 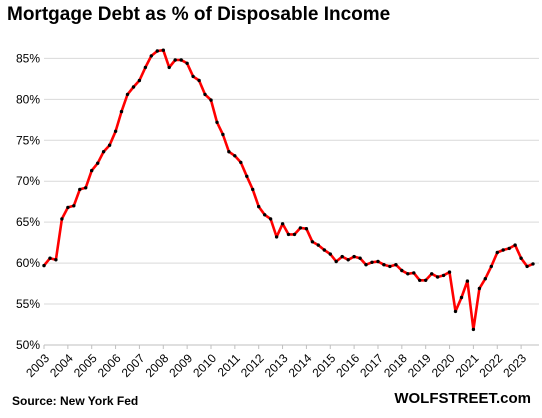 I want to click on chart-title: Mortgage Debt as % of Disposable Income, so click(x=199, y=14).